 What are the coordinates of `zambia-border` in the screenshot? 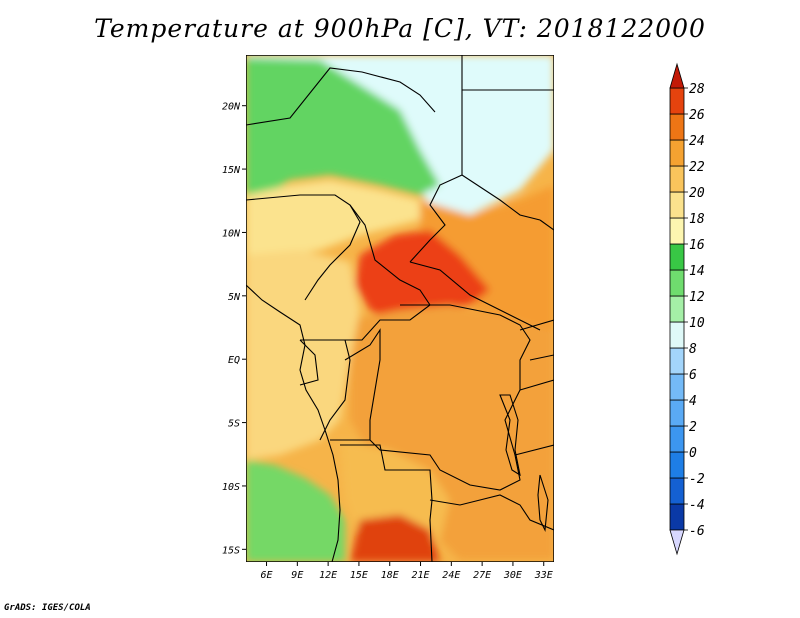 It's located at (491, 512).